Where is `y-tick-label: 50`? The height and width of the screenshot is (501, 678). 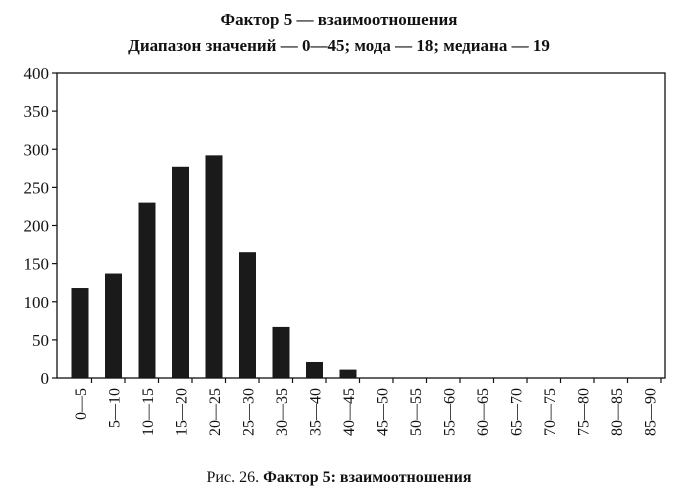
y-tick-label: 50 is located at coordinates (40, 340).